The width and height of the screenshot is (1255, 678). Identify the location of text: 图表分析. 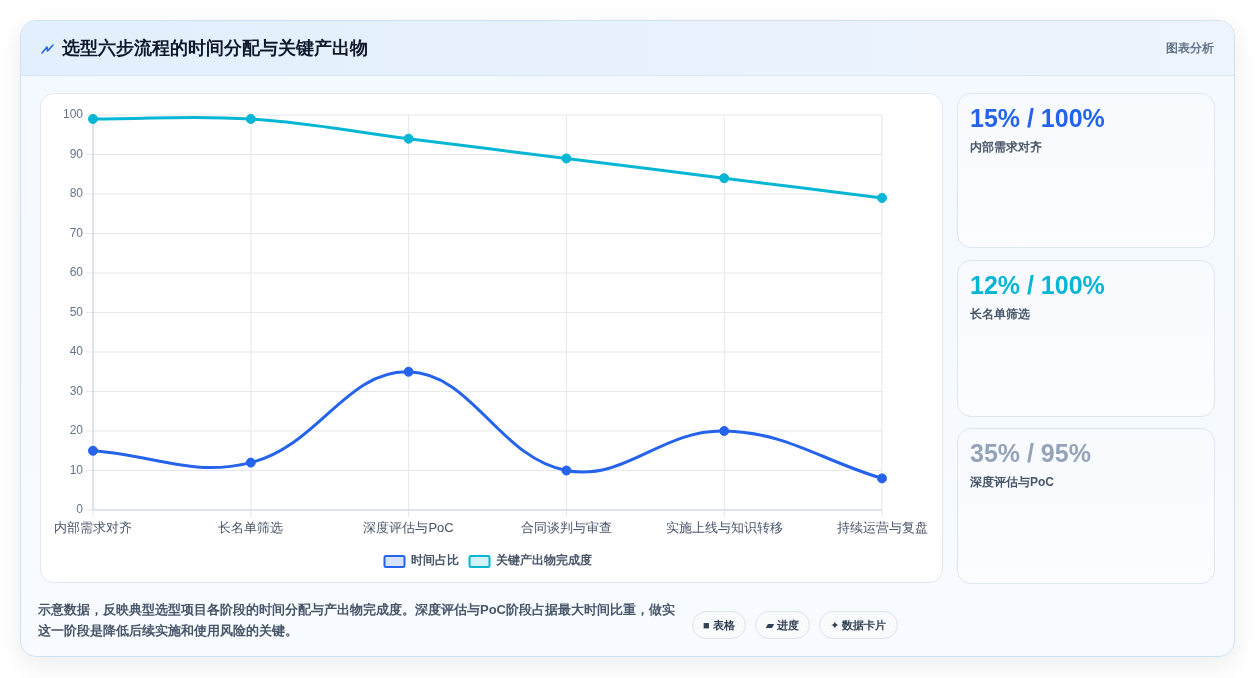
(1190, 48).